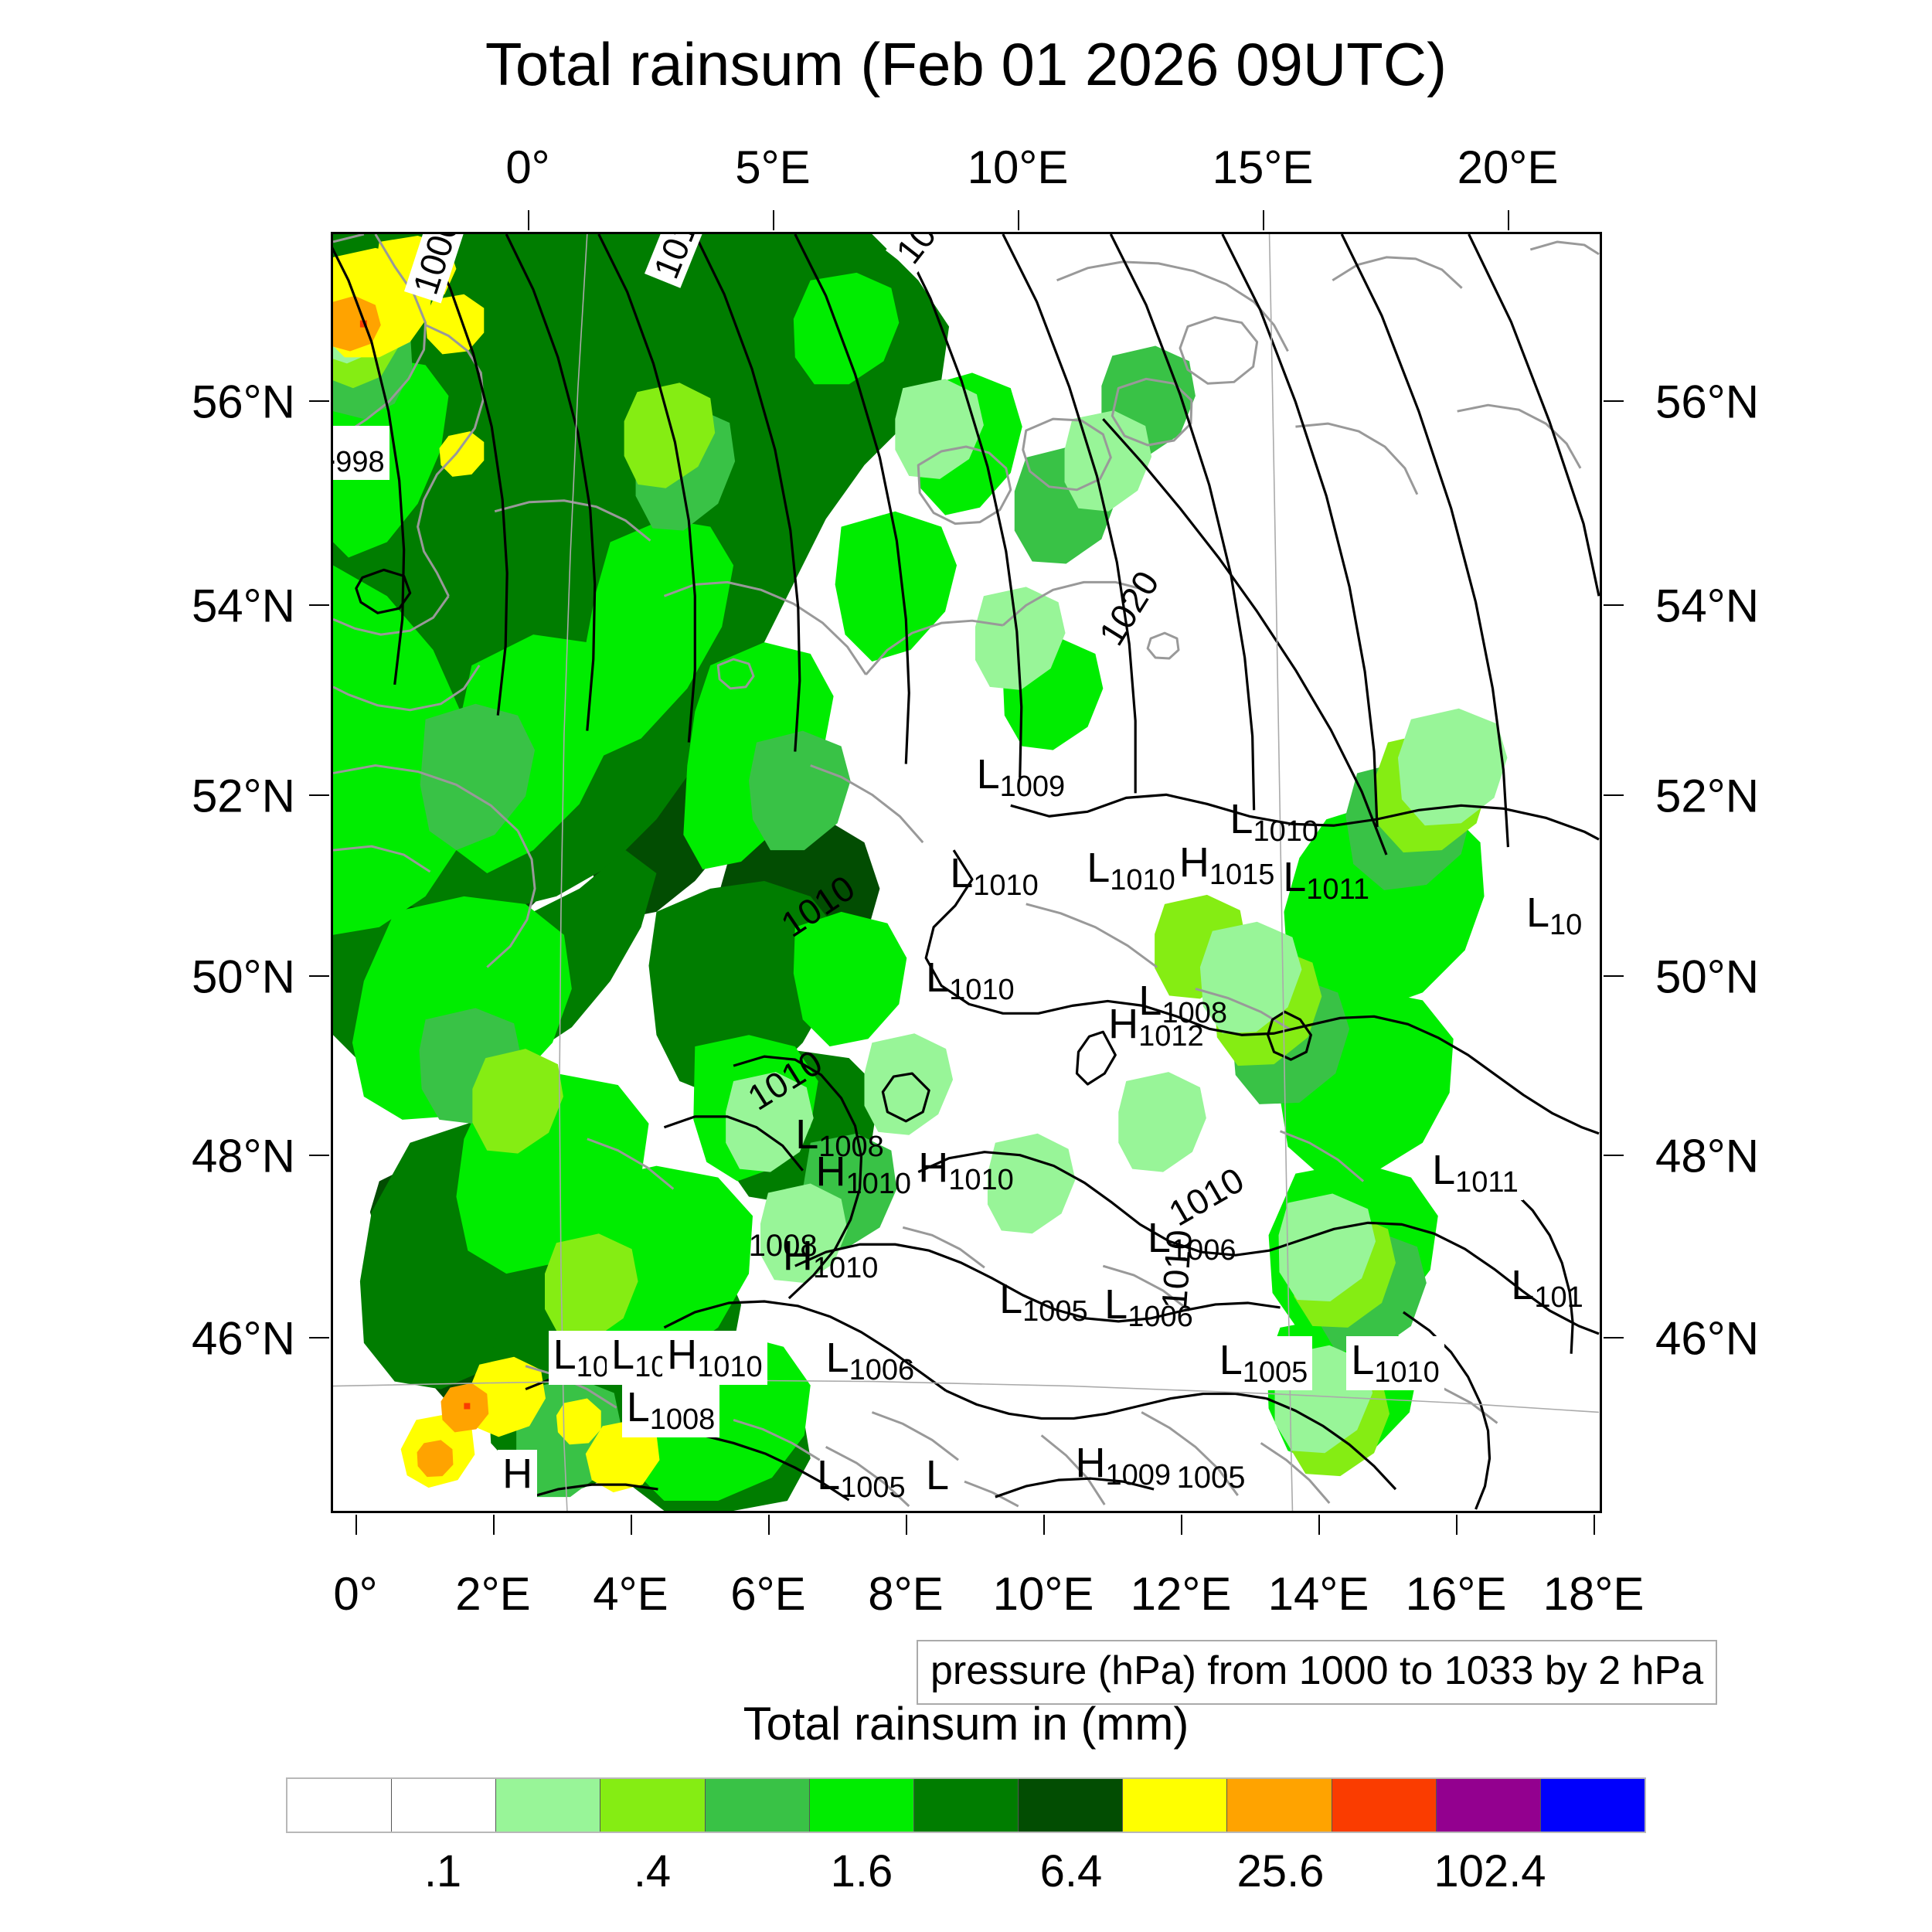 The width and height of the screenshot is (1932, 1932). Describe the element at coordinates (966, 1171) in the screenshot. I see `pressure-center-H-1010-b: H1010` at that location.